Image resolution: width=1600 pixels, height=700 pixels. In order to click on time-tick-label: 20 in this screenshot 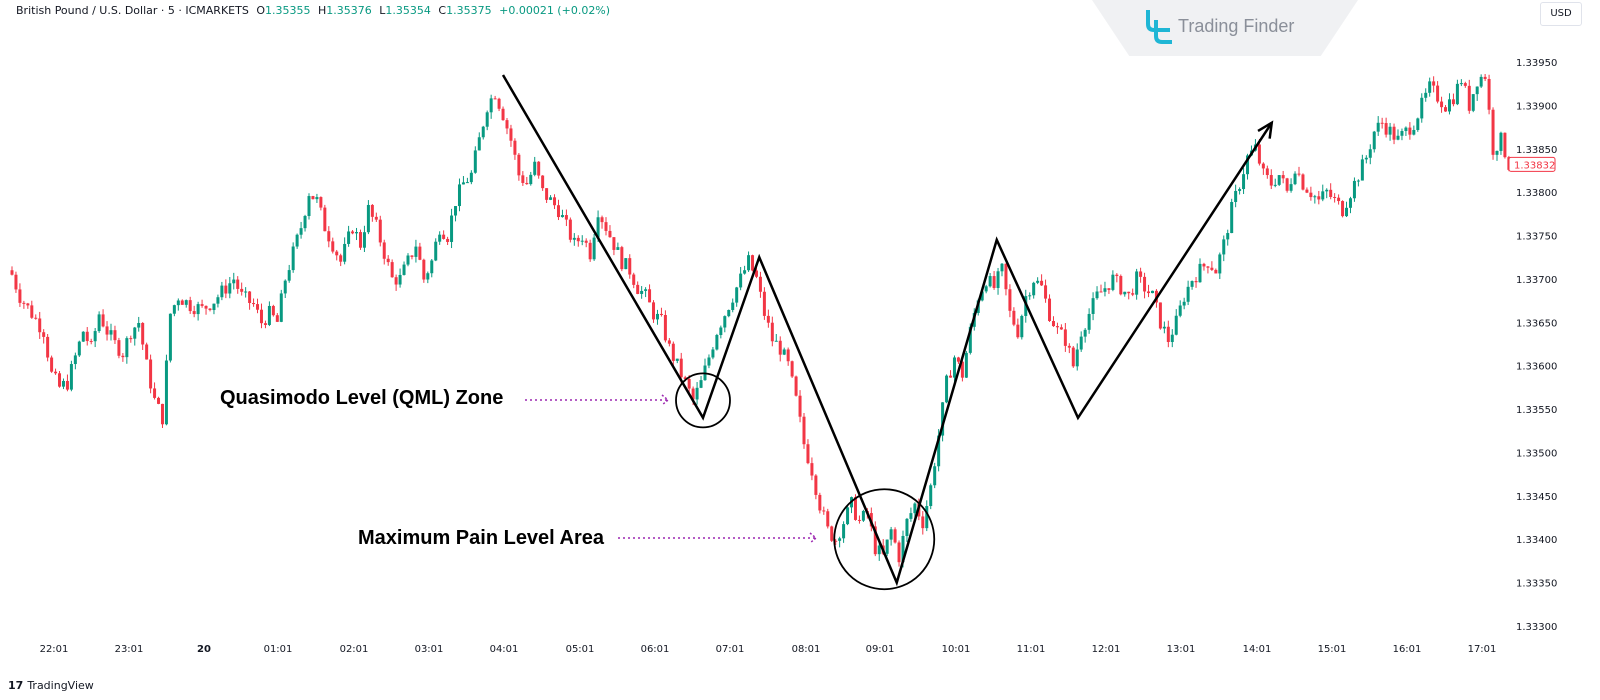, I will do `click(204, 649)`.